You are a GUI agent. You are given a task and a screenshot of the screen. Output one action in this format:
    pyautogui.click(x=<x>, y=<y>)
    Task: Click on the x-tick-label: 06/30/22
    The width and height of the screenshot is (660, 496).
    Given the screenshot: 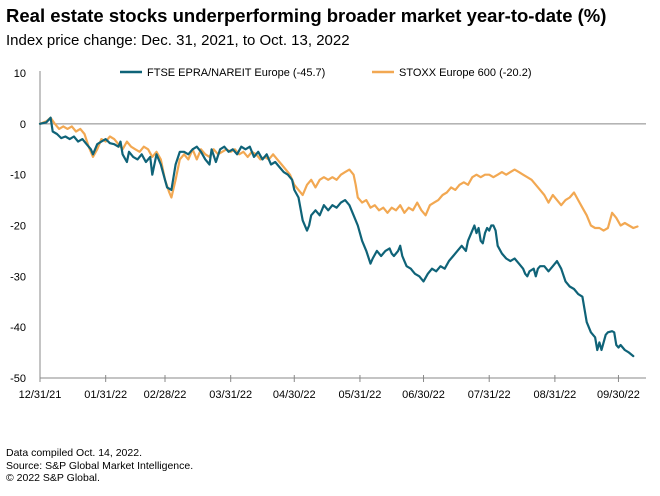 What is the action you would take?
    pyautogui.click(x=423, y=395)
    